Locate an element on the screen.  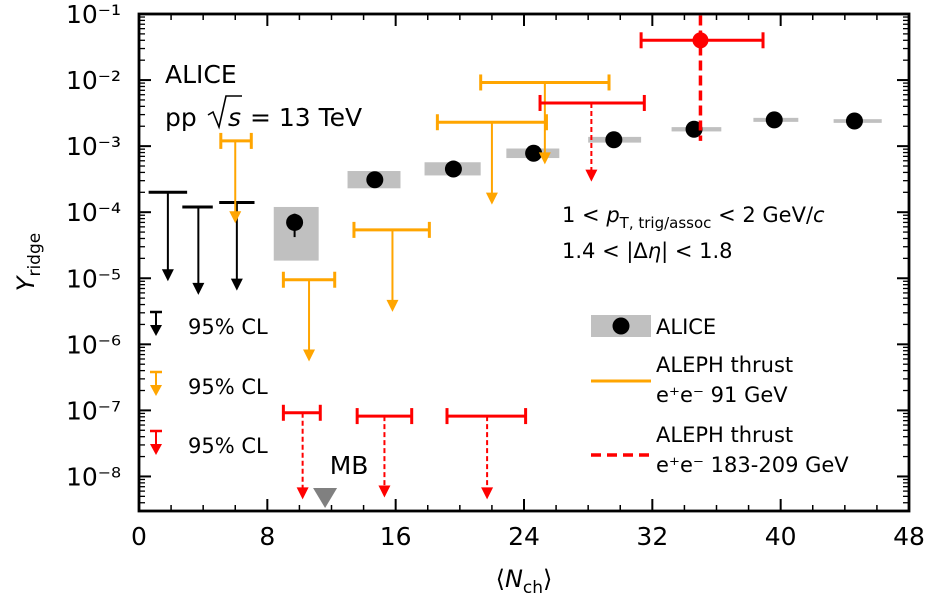
y-axis-title: Yridge is located at coordinates (28, 262).